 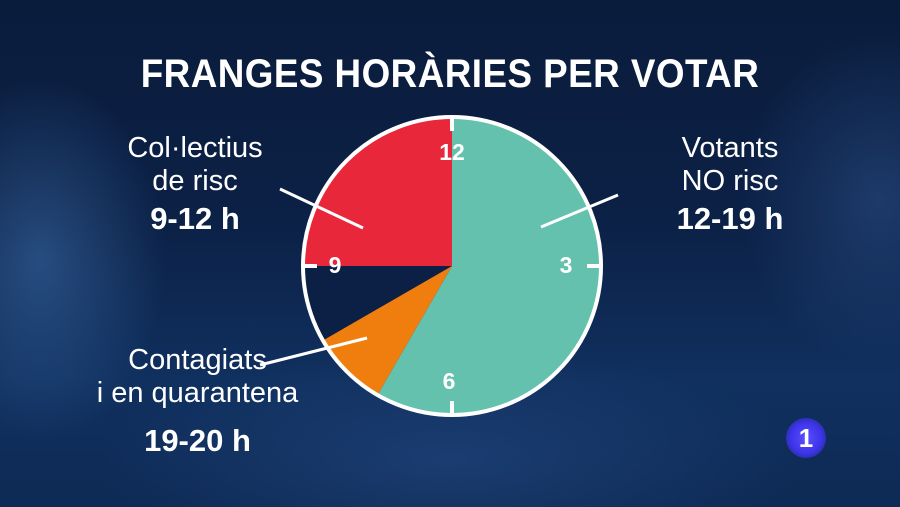 I want to click on risk-desc-line1: Col·lectius, so click(x=195, y=148).